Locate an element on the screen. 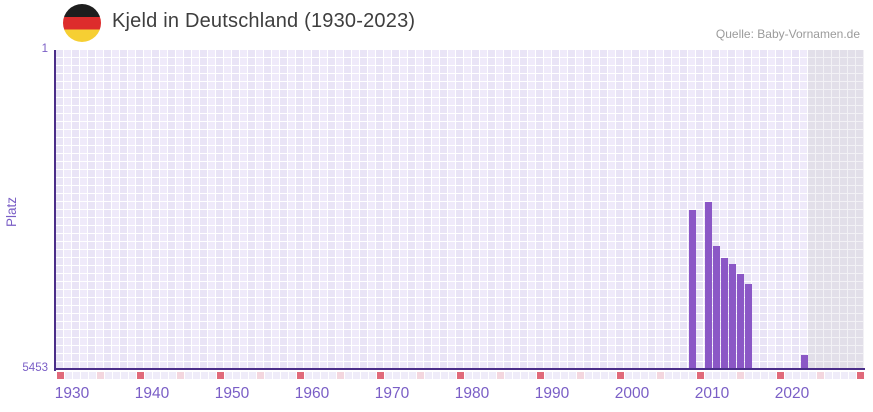 The height and width of the screenshot is (412, 873). no-data-region is located at coordinates (836, 209).